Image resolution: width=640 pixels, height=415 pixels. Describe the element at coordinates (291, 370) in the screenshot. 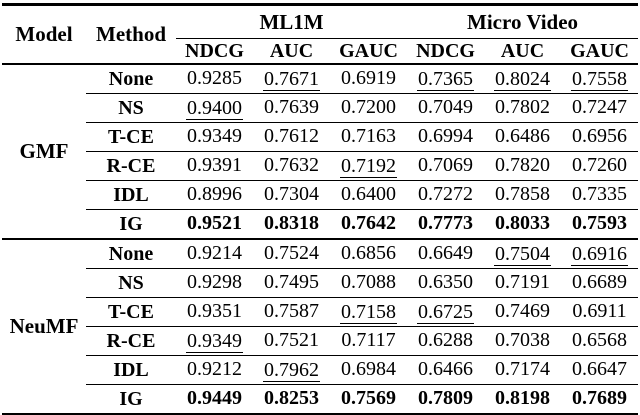

I see `metric-value-cell: 0.7962` at that location.